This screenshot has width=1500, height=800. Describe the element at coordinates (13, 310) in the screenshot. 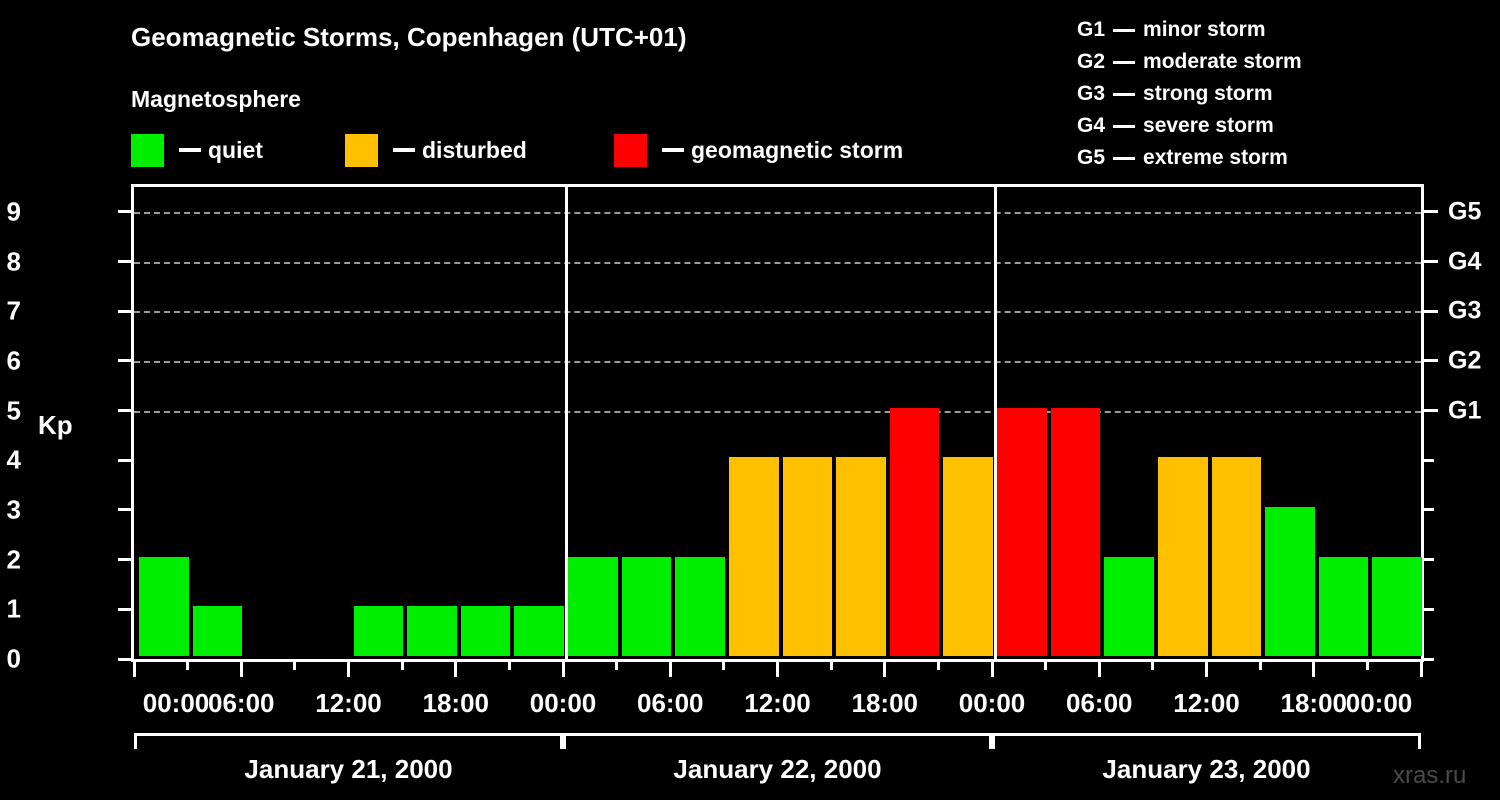

I see `y-tick-label: 7` at that location.